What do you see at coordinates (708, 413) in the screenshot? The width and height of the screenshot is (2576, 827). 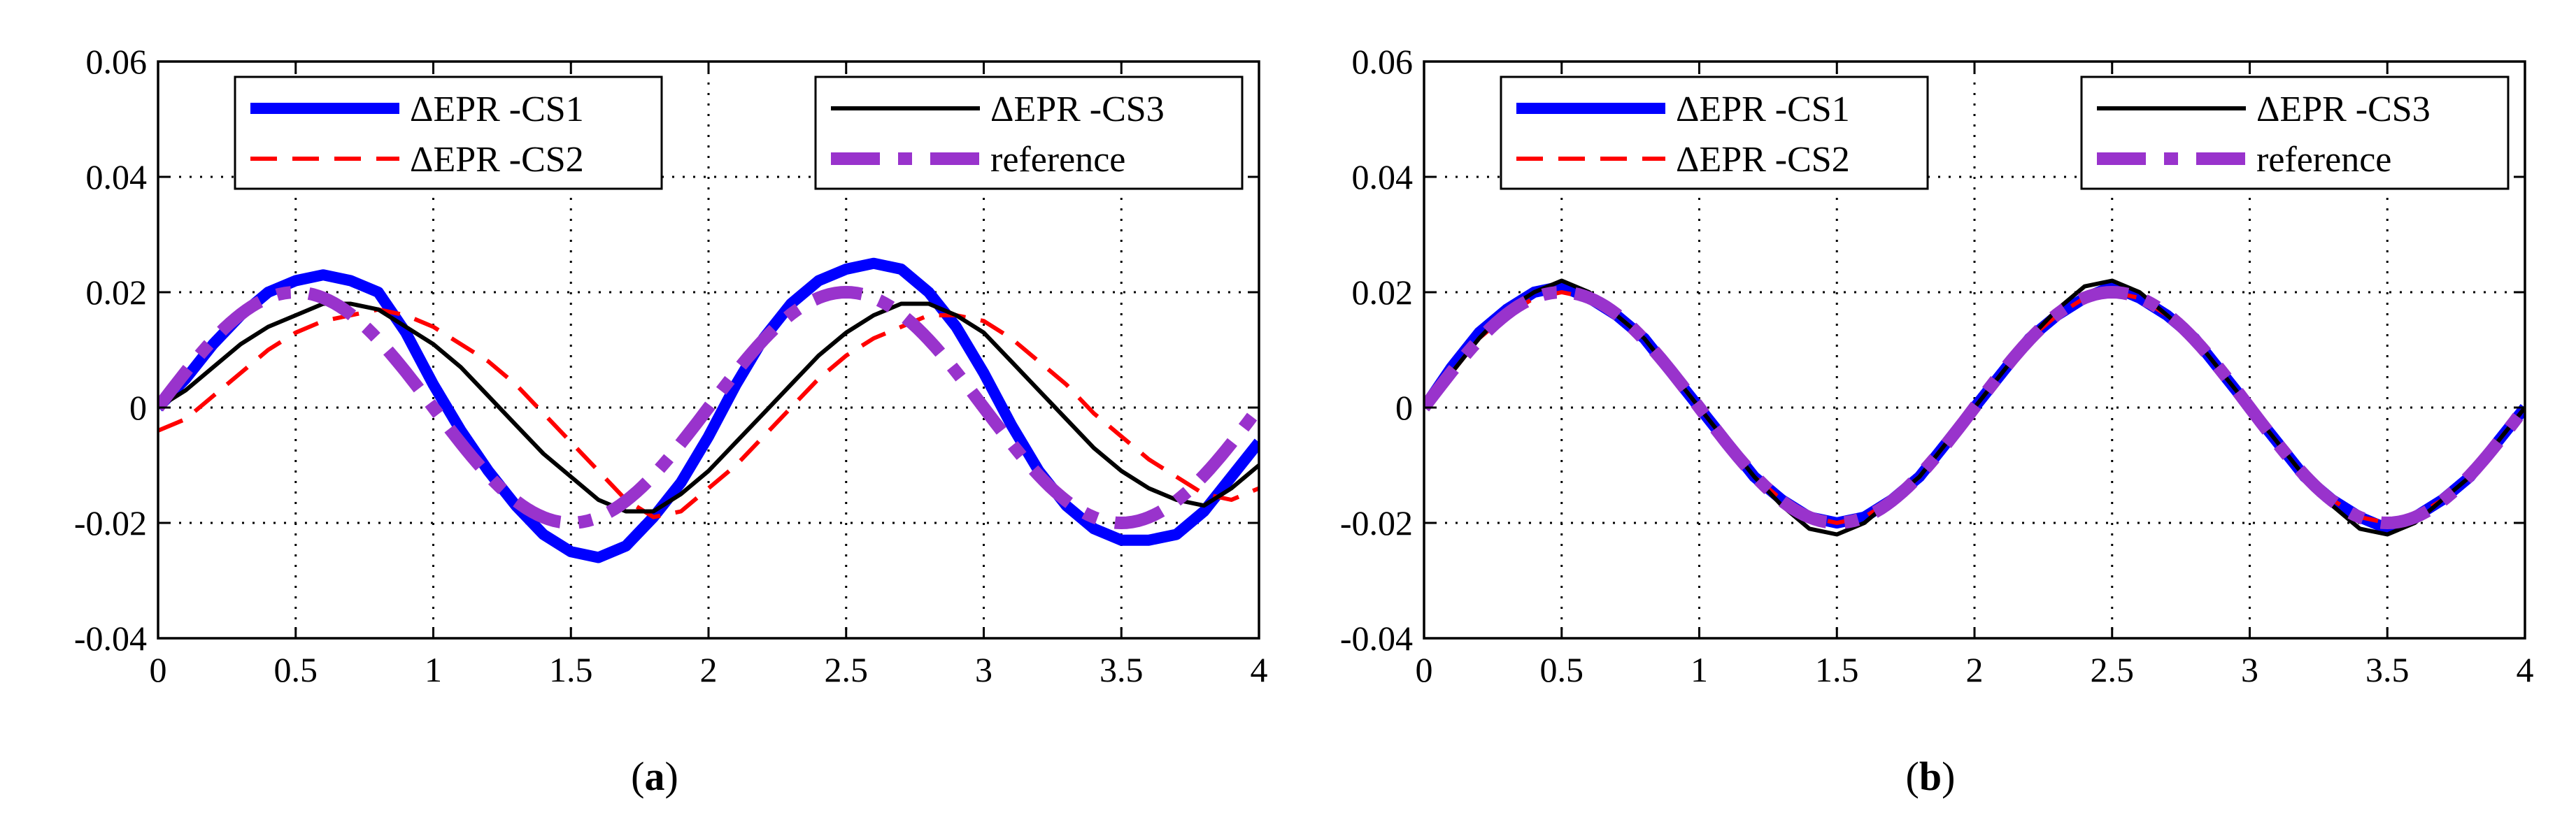 I see `series-line-cs2` at bounding box center [708, 413].